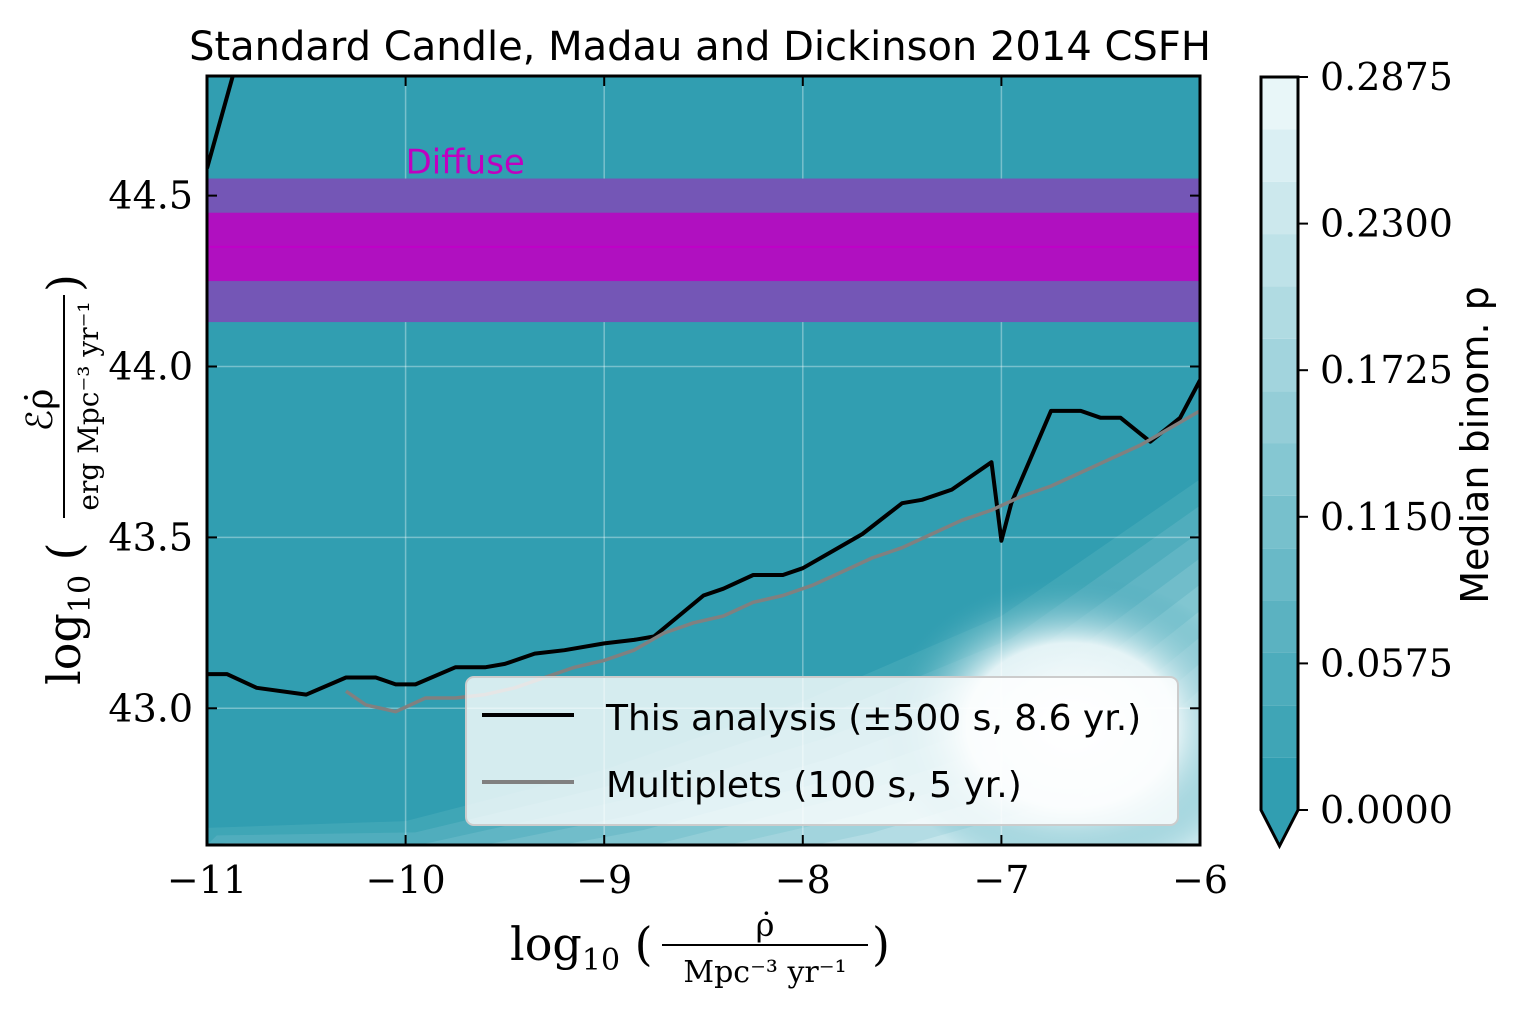  I want to click on x-label-denominator: Mpc⁻³ yr⁻¹, so click(764, 972).